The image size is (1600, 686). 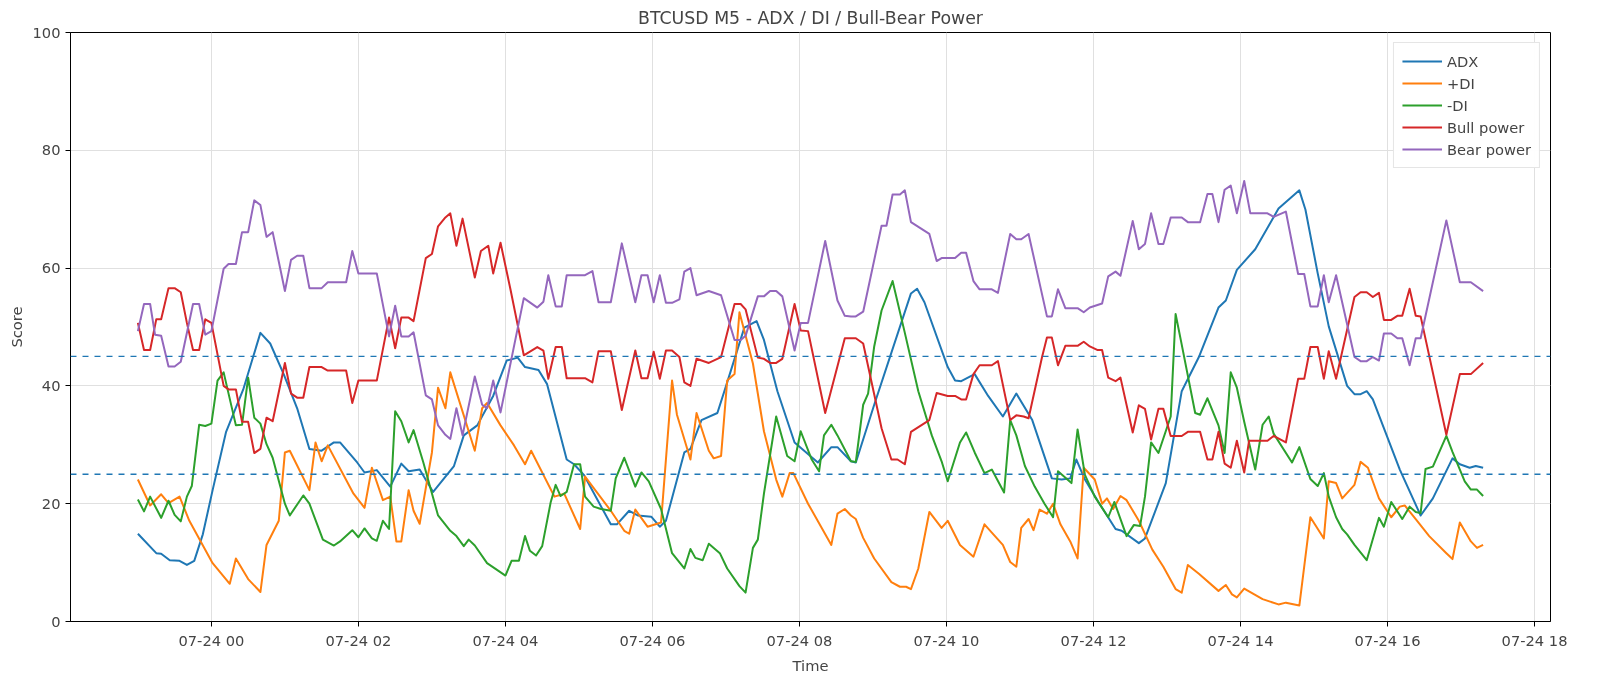 I want to click on legend-label: Bull power, so click(x=1485, y=127).